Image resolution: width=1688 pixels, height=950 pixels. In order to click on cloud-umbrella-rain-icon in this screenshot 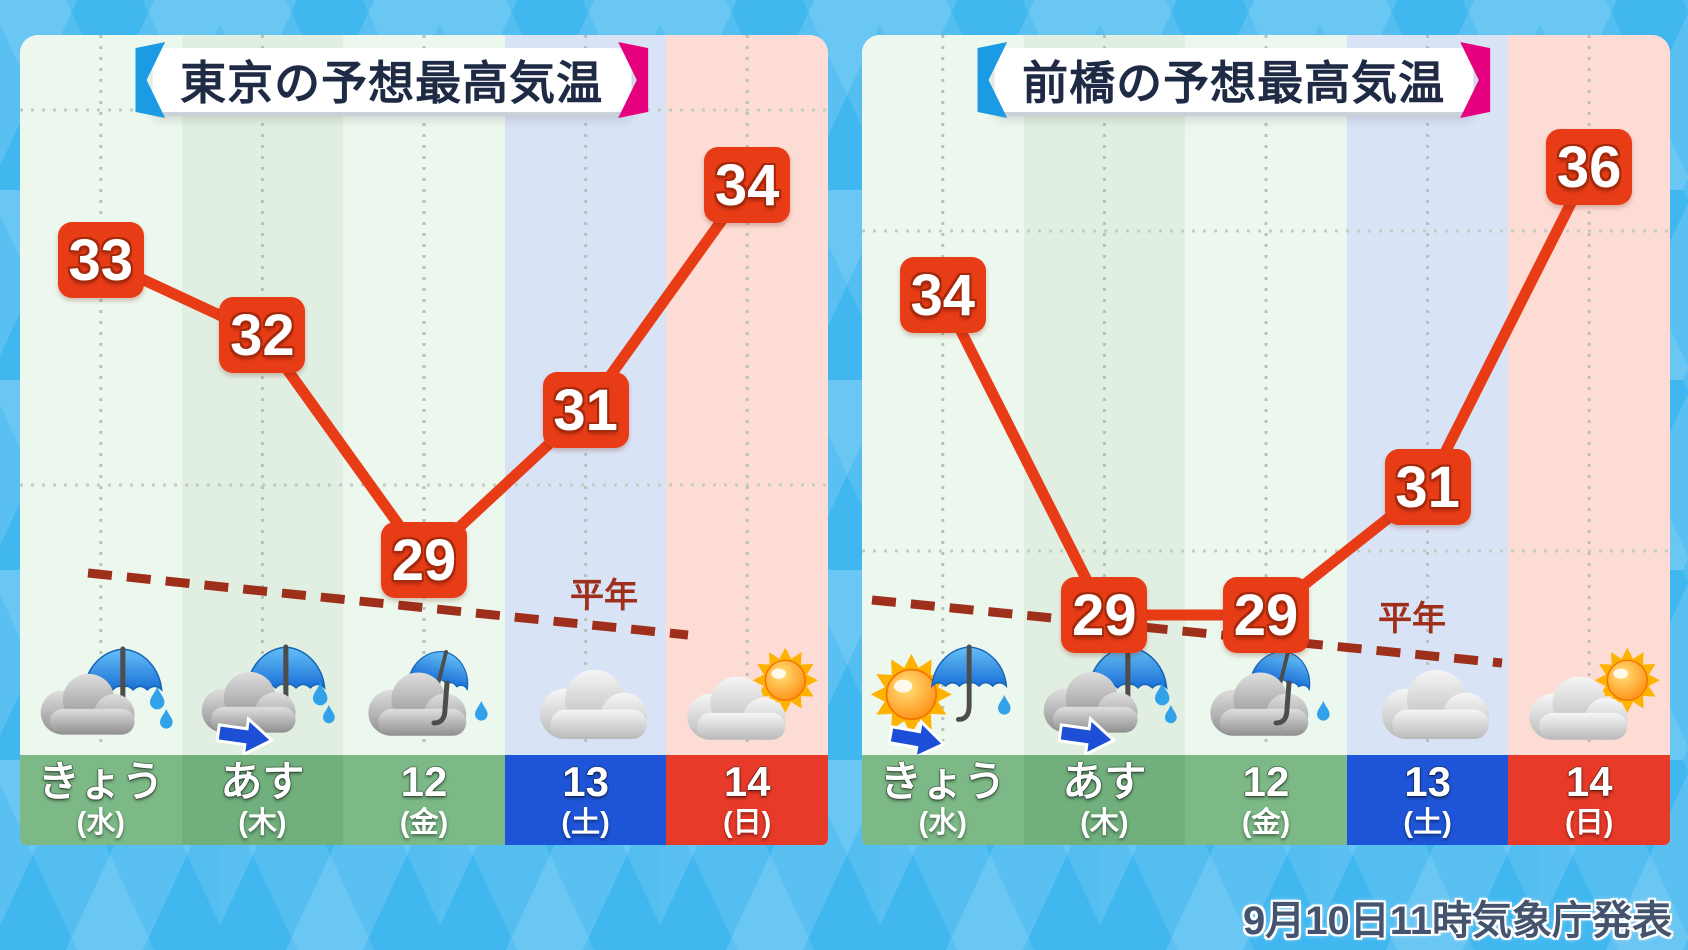, I will do `click(101, 694)`.